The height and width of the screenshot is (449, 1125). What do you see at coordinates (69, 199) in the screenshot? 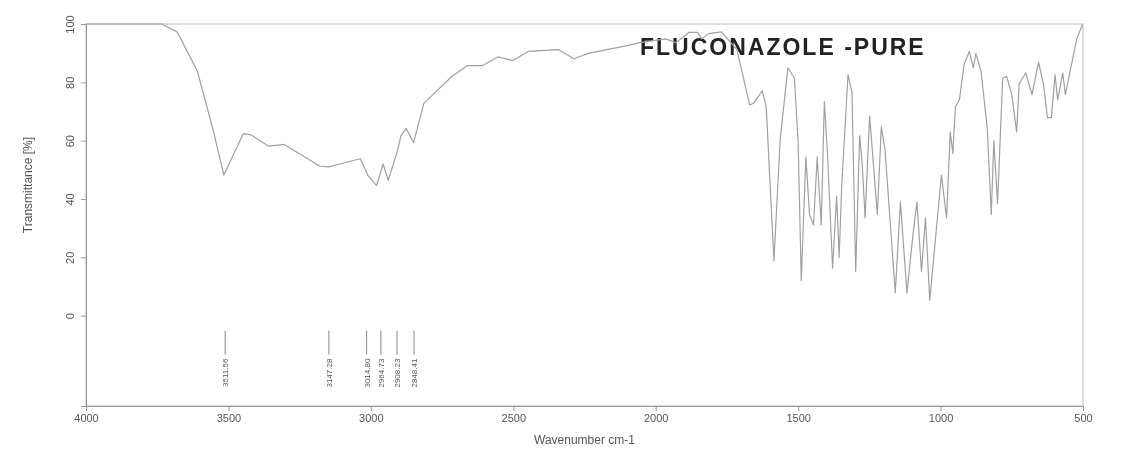
I see `y-tick-label: 40` at bounding box center [69, 199].